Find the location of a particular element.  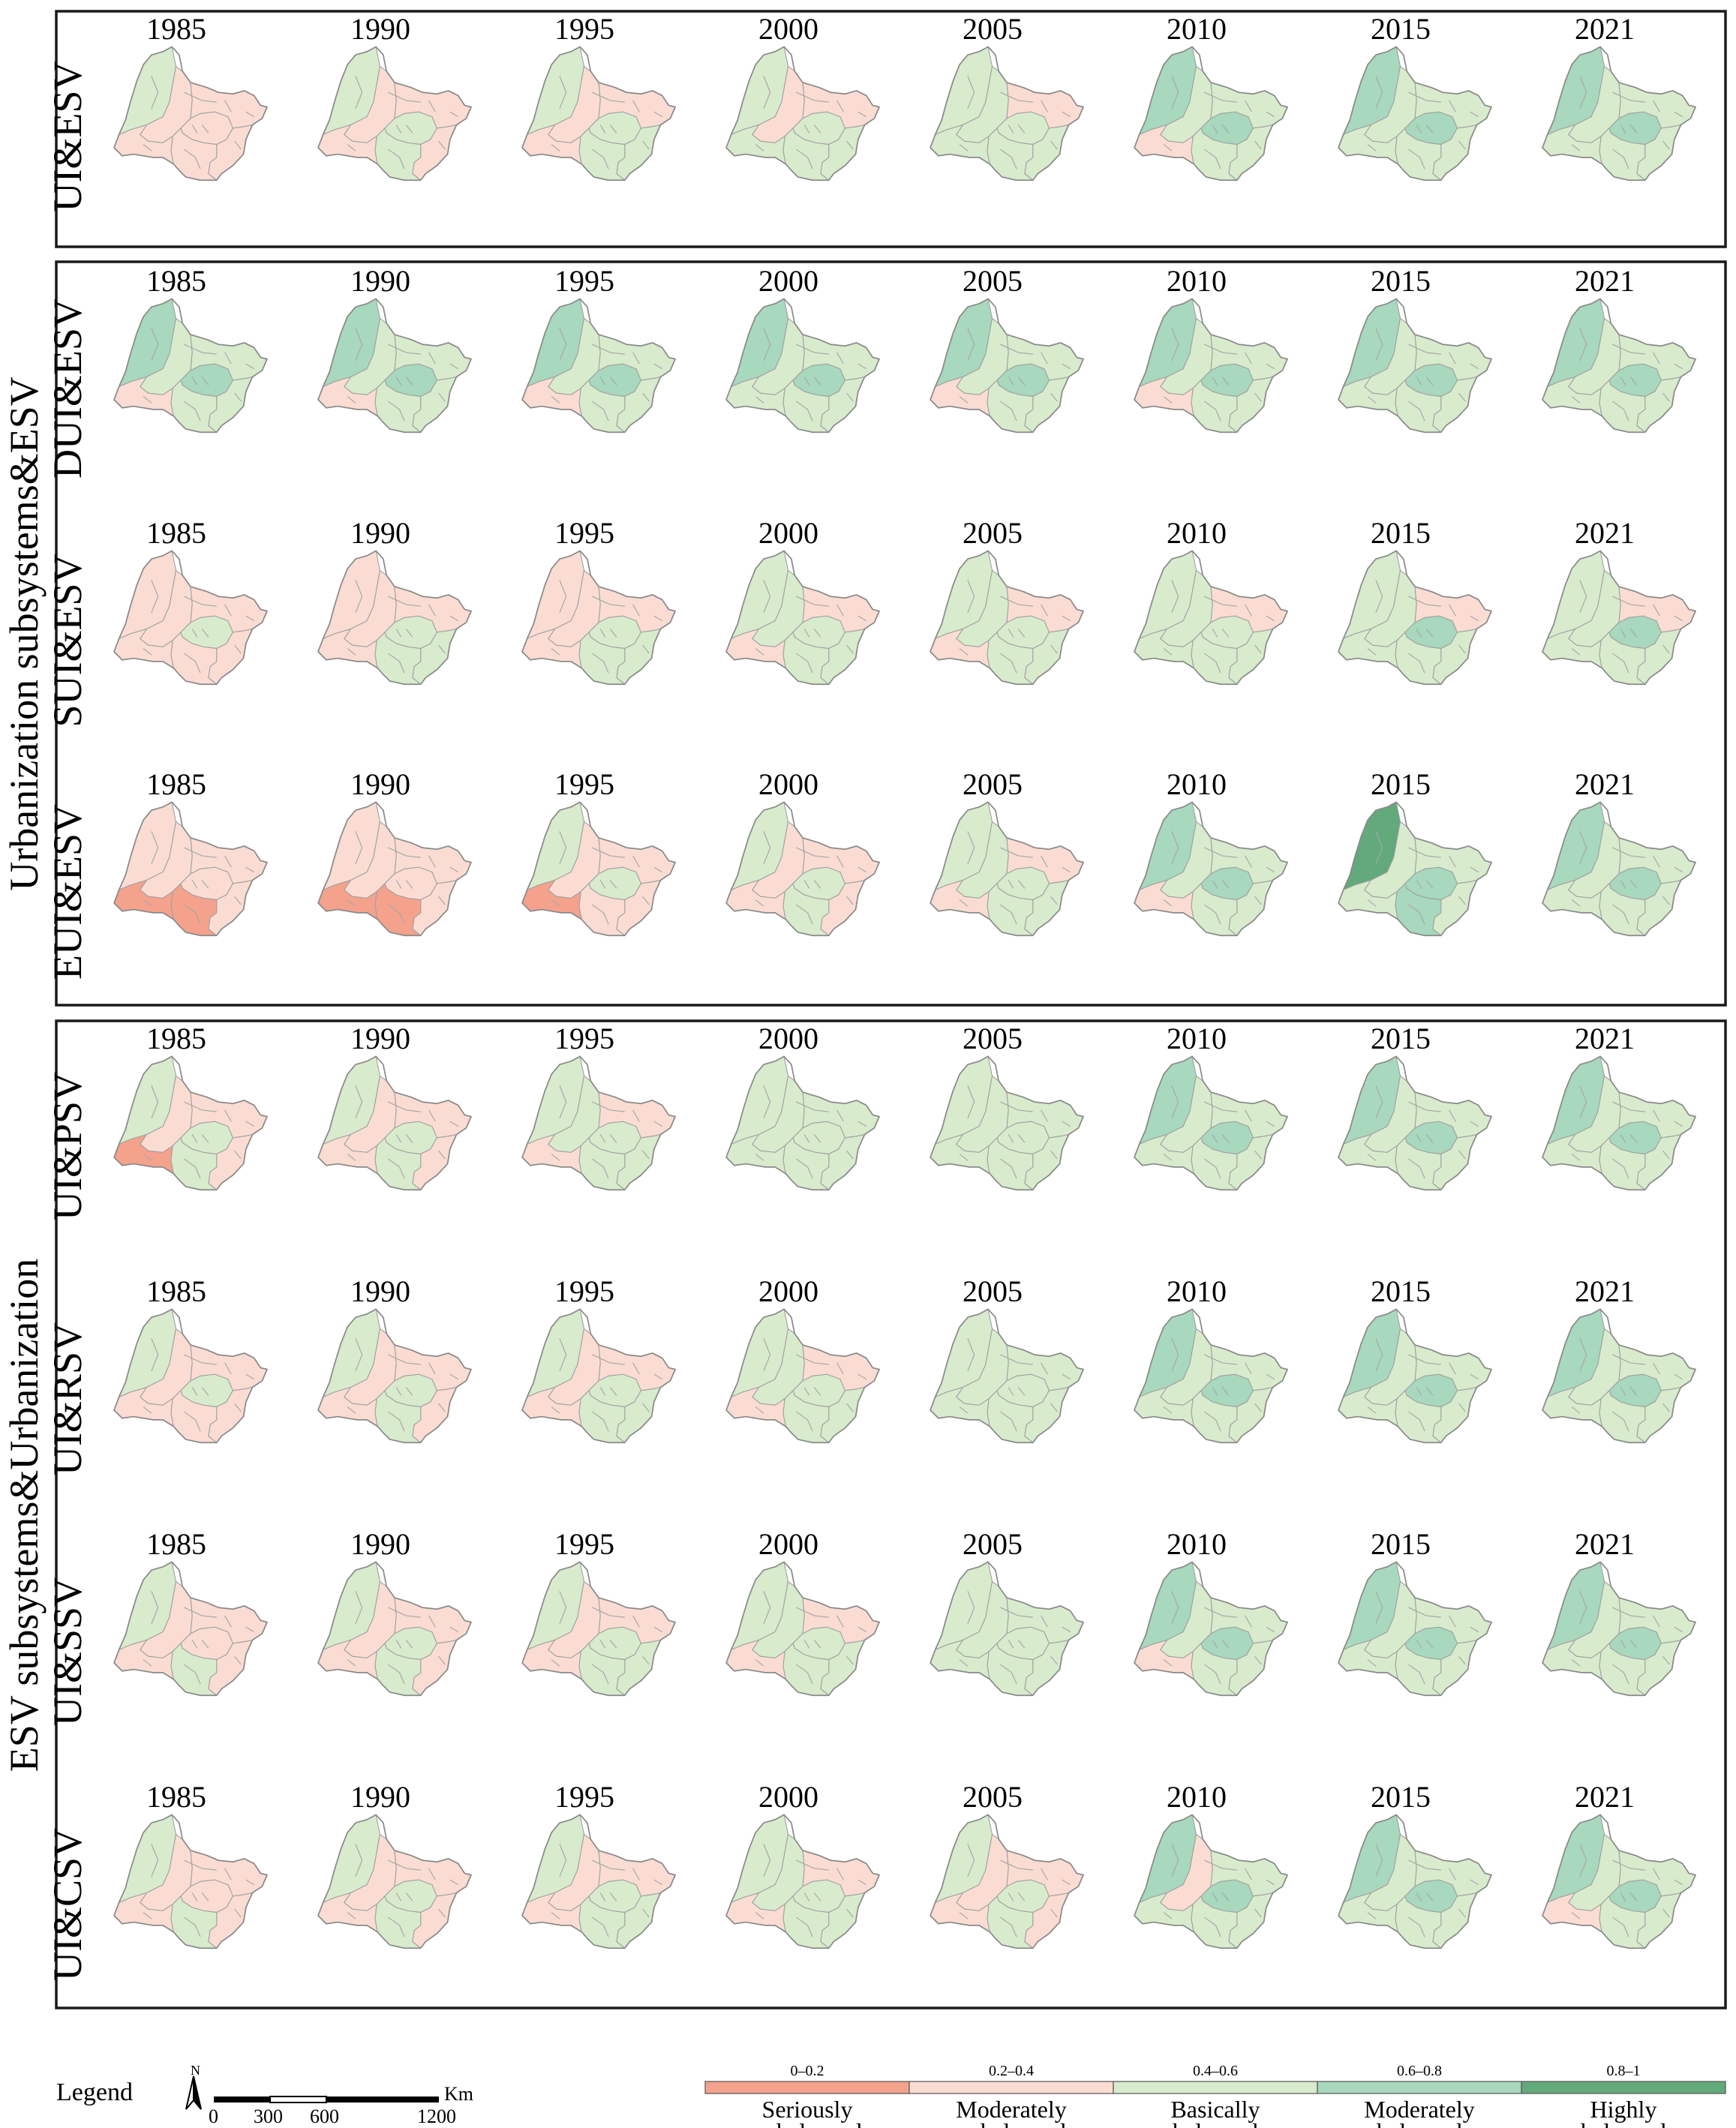

legend-class-label-2: unbalanced is located at coordinates (807, 2123).